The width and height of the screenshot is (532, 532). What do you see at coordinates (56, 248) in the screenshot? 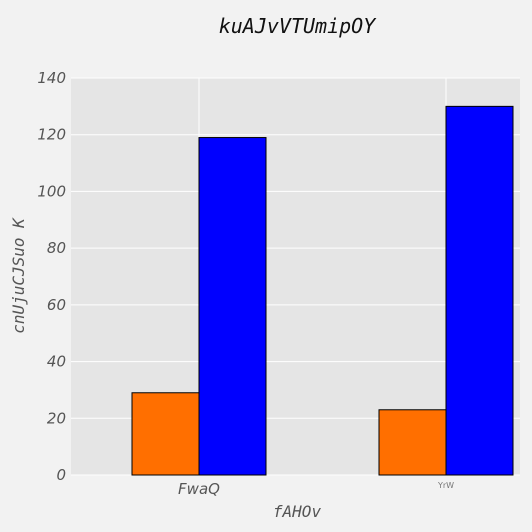
I see `y-tick-label: 80` at bounding box center [56, 248].